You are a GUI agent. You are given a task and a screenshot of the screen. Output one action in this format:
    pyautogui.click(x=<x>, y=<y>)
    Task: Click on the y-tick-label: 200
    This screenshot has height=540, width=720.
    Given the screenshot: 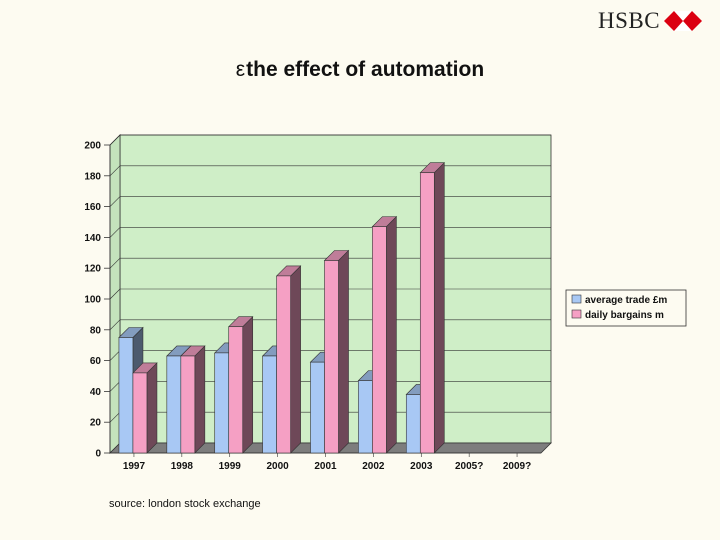 What is the action you would take?
    pyautogui.click(x=92, y=146)
    